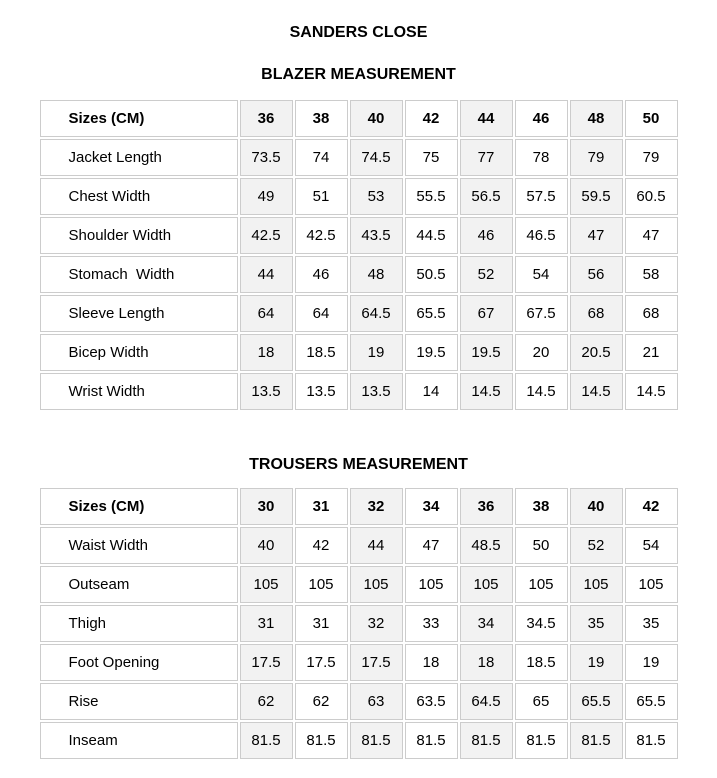 This screenshot has width=717, height=778. I want to click on measurement-value-cell: 64.5, so click(376, 313).